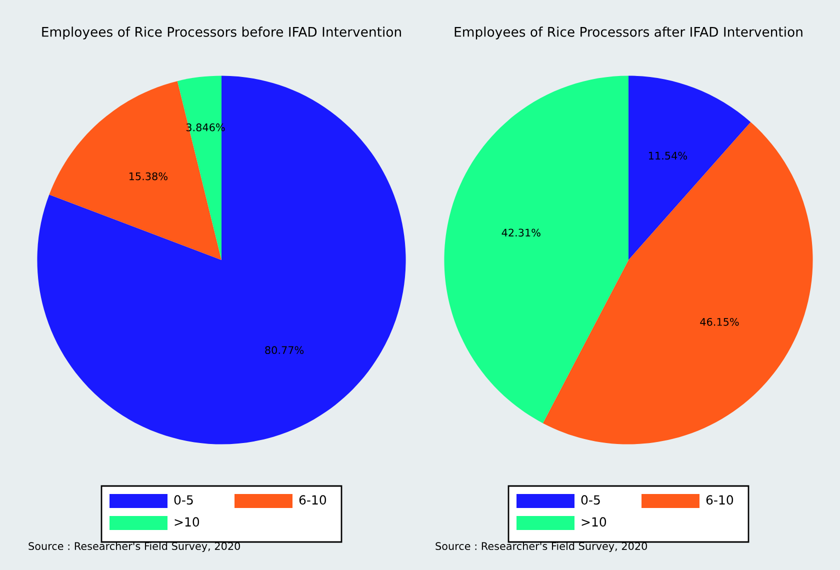 The image size is (840, 570). I want to click on data-label: 42.31%, so click(521, 232).